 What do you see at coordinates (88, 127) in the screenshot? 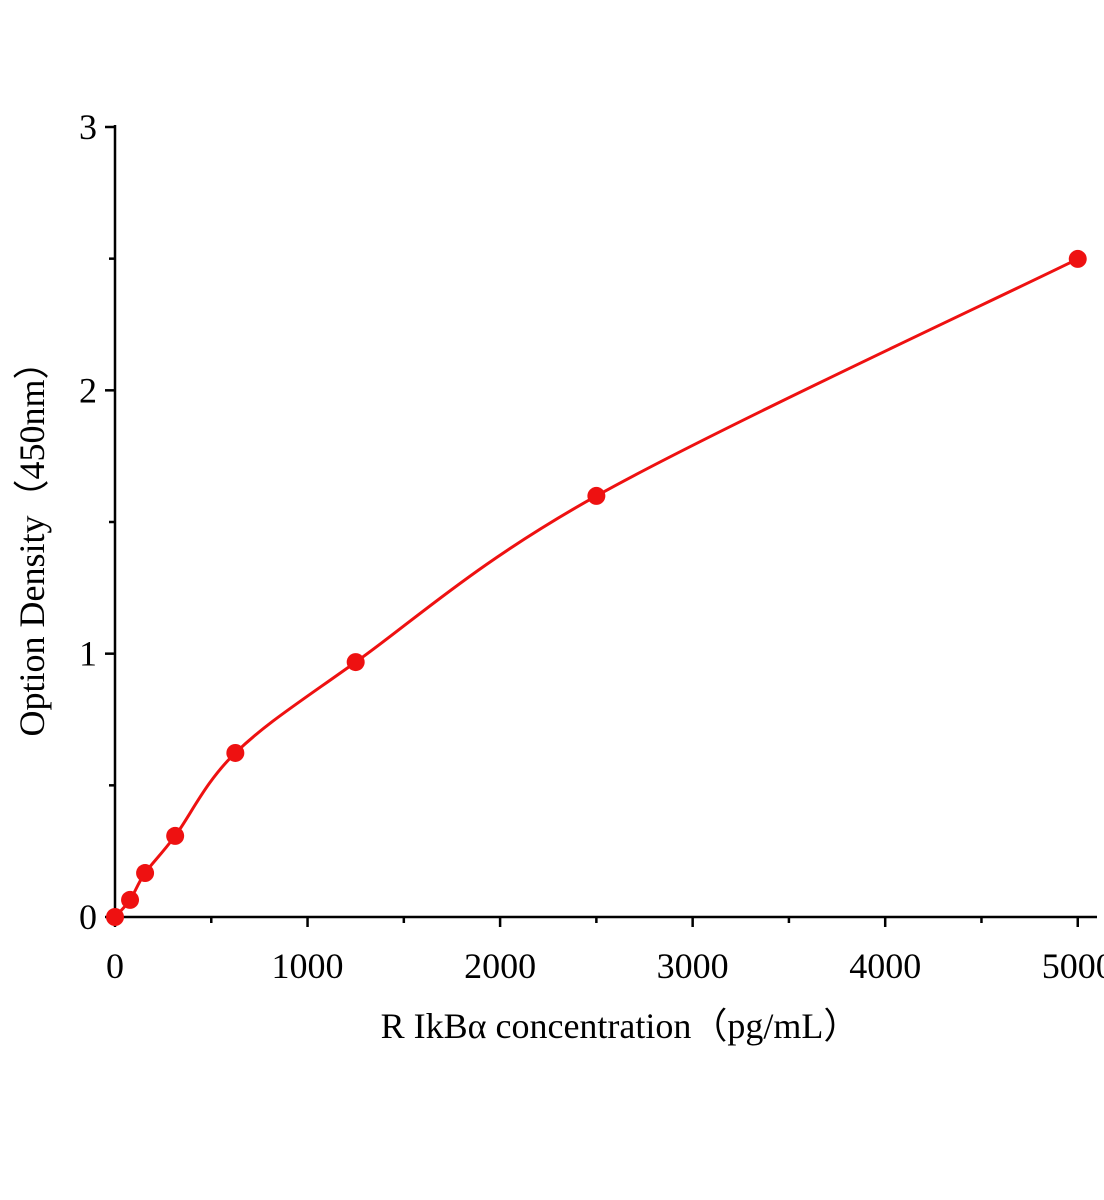
I see `y-tick-label: 3` at bounding box center [88, 127].